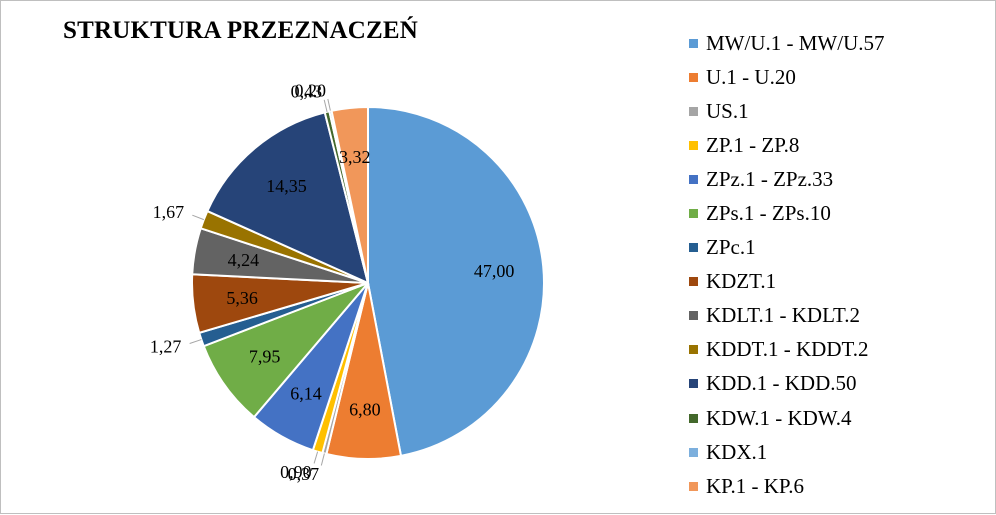 The height and width of the screenshot is (515, 996). Describe the element at coordinates (768, 213) in the screenshot. I see `legend-label: ZPs.1 - ZPs.10` at that location.